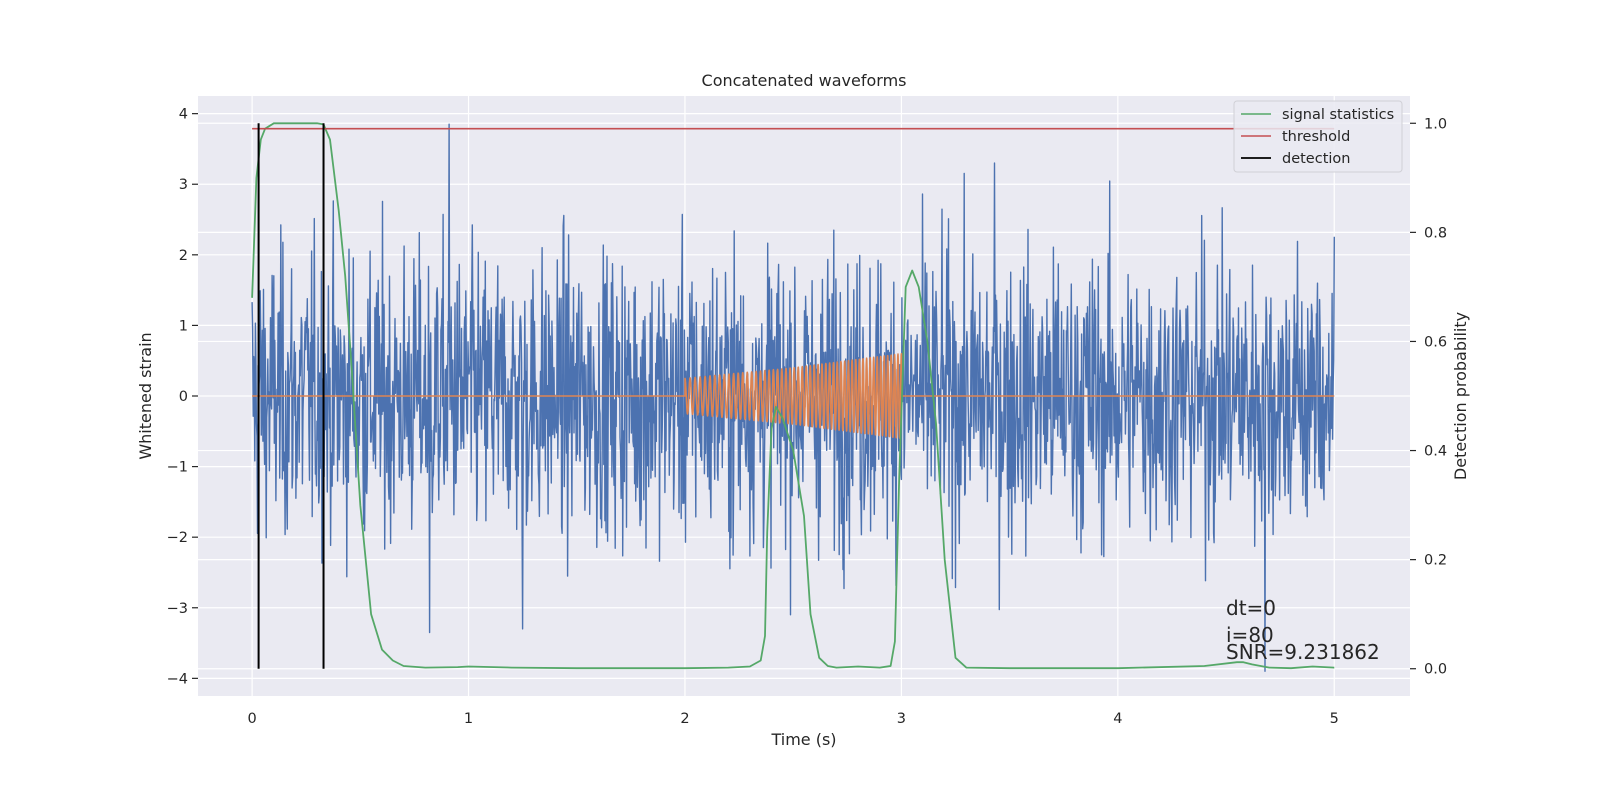  I want to click on y-tick-label: 0, so click(183, 397).